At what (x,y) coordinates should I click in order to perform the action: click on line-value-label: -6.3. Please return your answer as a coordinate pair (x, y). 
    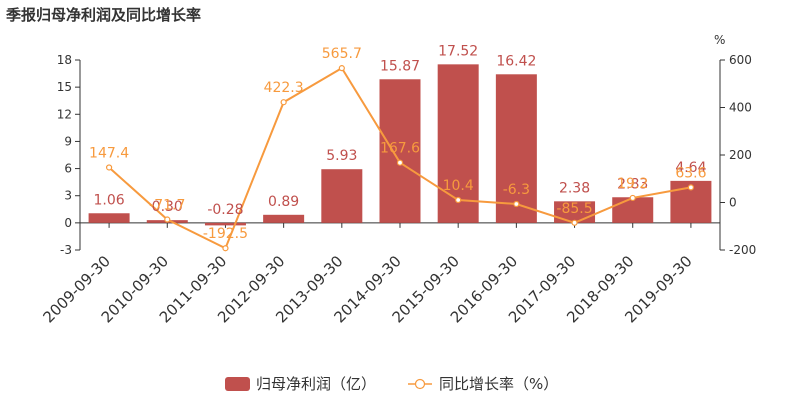
    Looking at the image, I should click on (516, 190).